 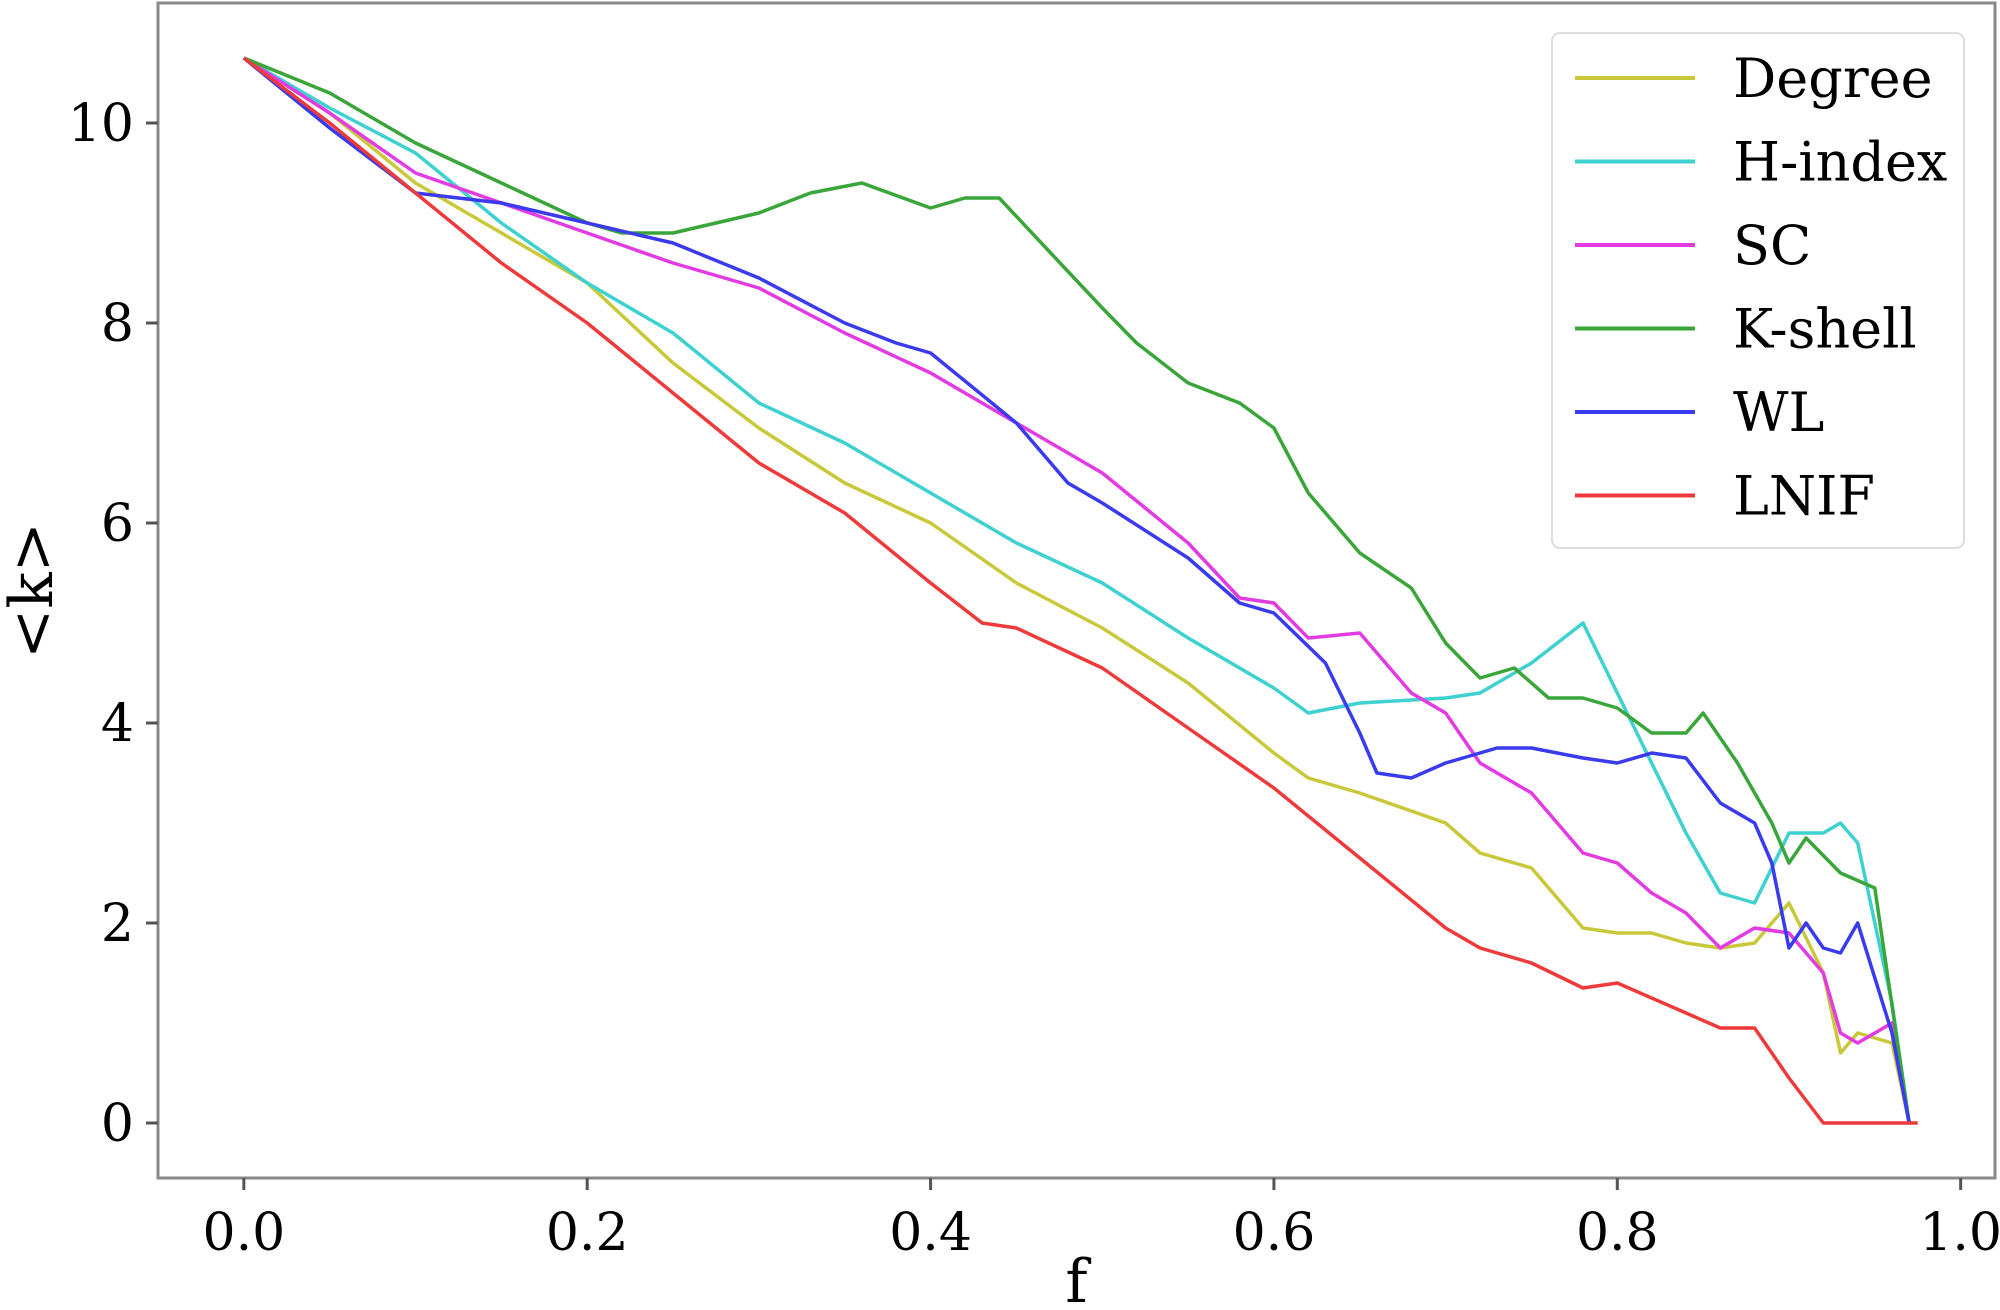 What do you see at coordinates (117, 524) in the screenshot?
I see `y-tick-label: 6` at bounding box center [117, 524].